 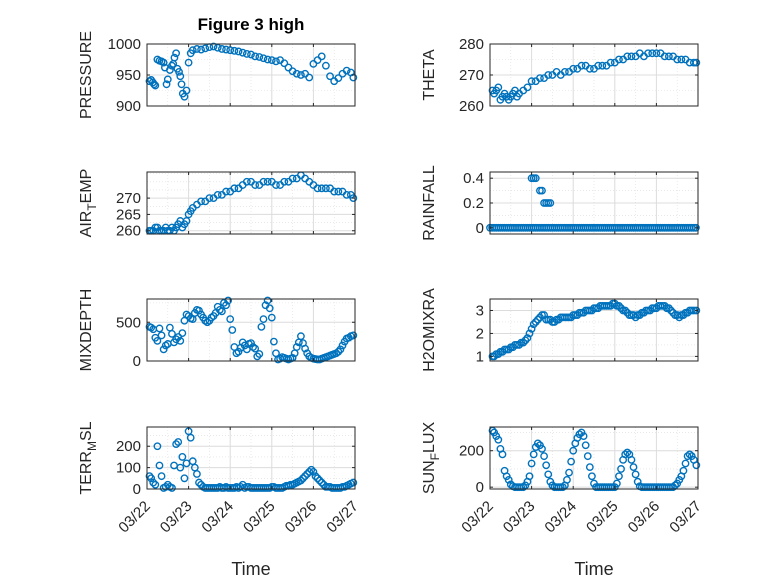 What do you see at coordinates (429, 330) in the screenshot?
I see `y-axis-label: H2OMIXRA` at bounding box center [429, 330].